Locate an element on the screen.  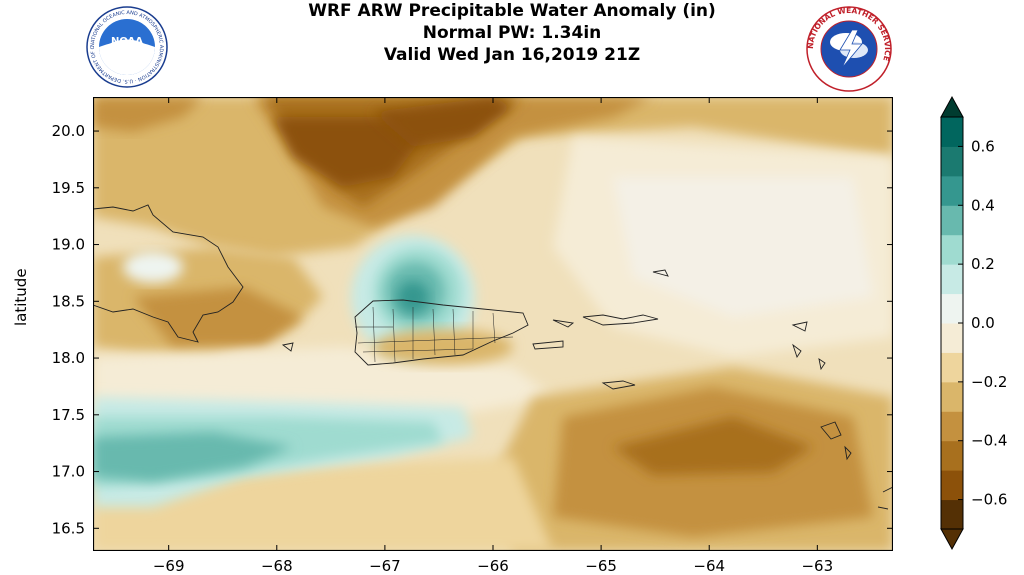
x-tick-label: −63 is located at coordinates (817, 566).